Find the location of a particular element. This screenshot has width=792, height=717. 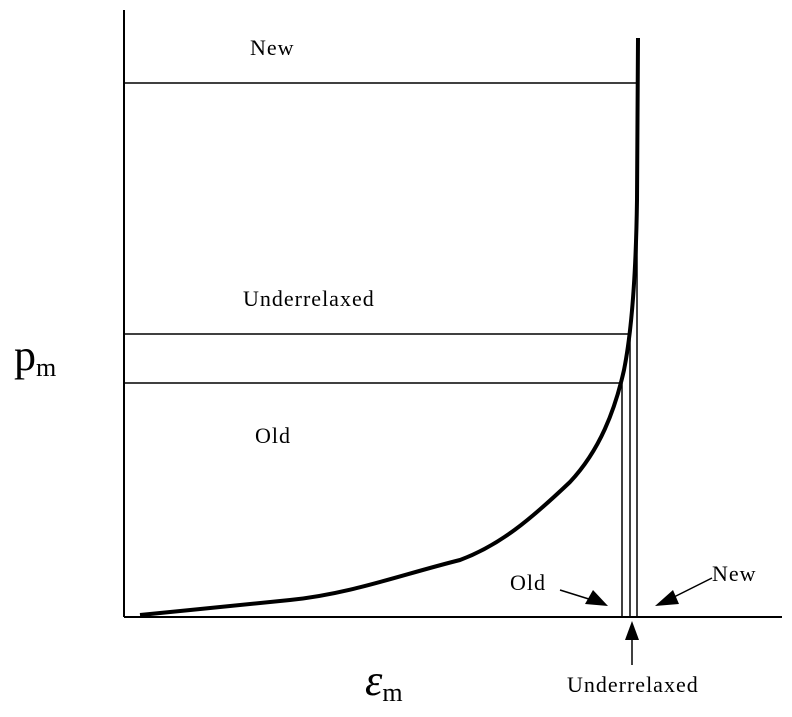

level-label: Old is located at coordinates (273, 435).